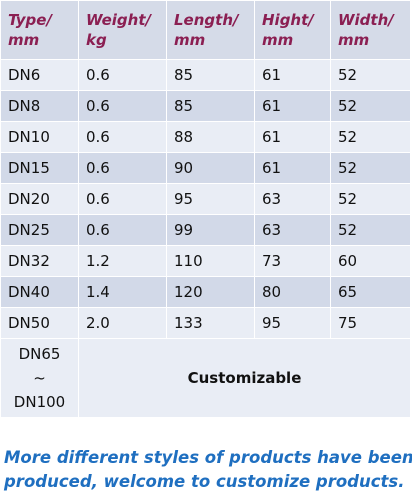  Describe the element at coordinates (39, 30) in the screenshot. I see `header-cell: Type/mm` at that location.